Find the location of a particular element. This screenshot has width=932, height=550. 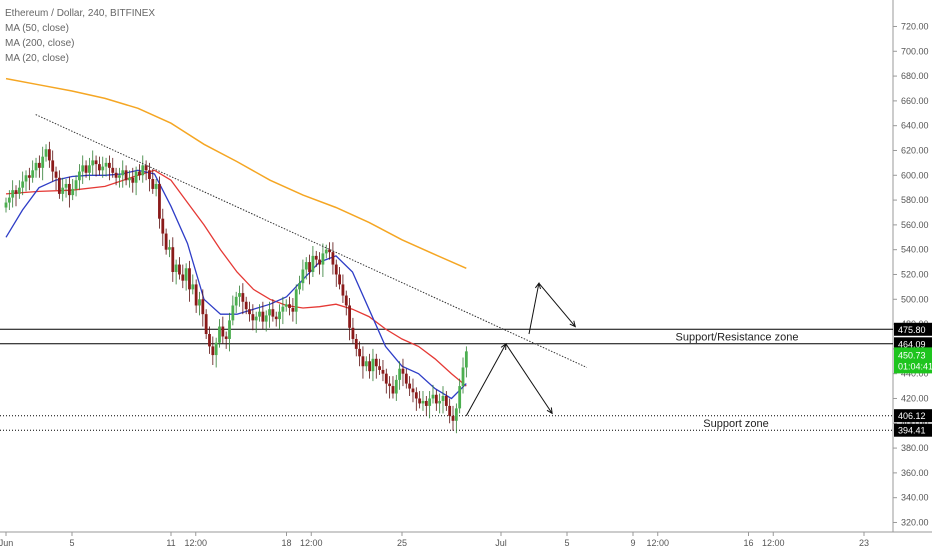

x-tick-label: 5 is located at coordinates (566, 543).